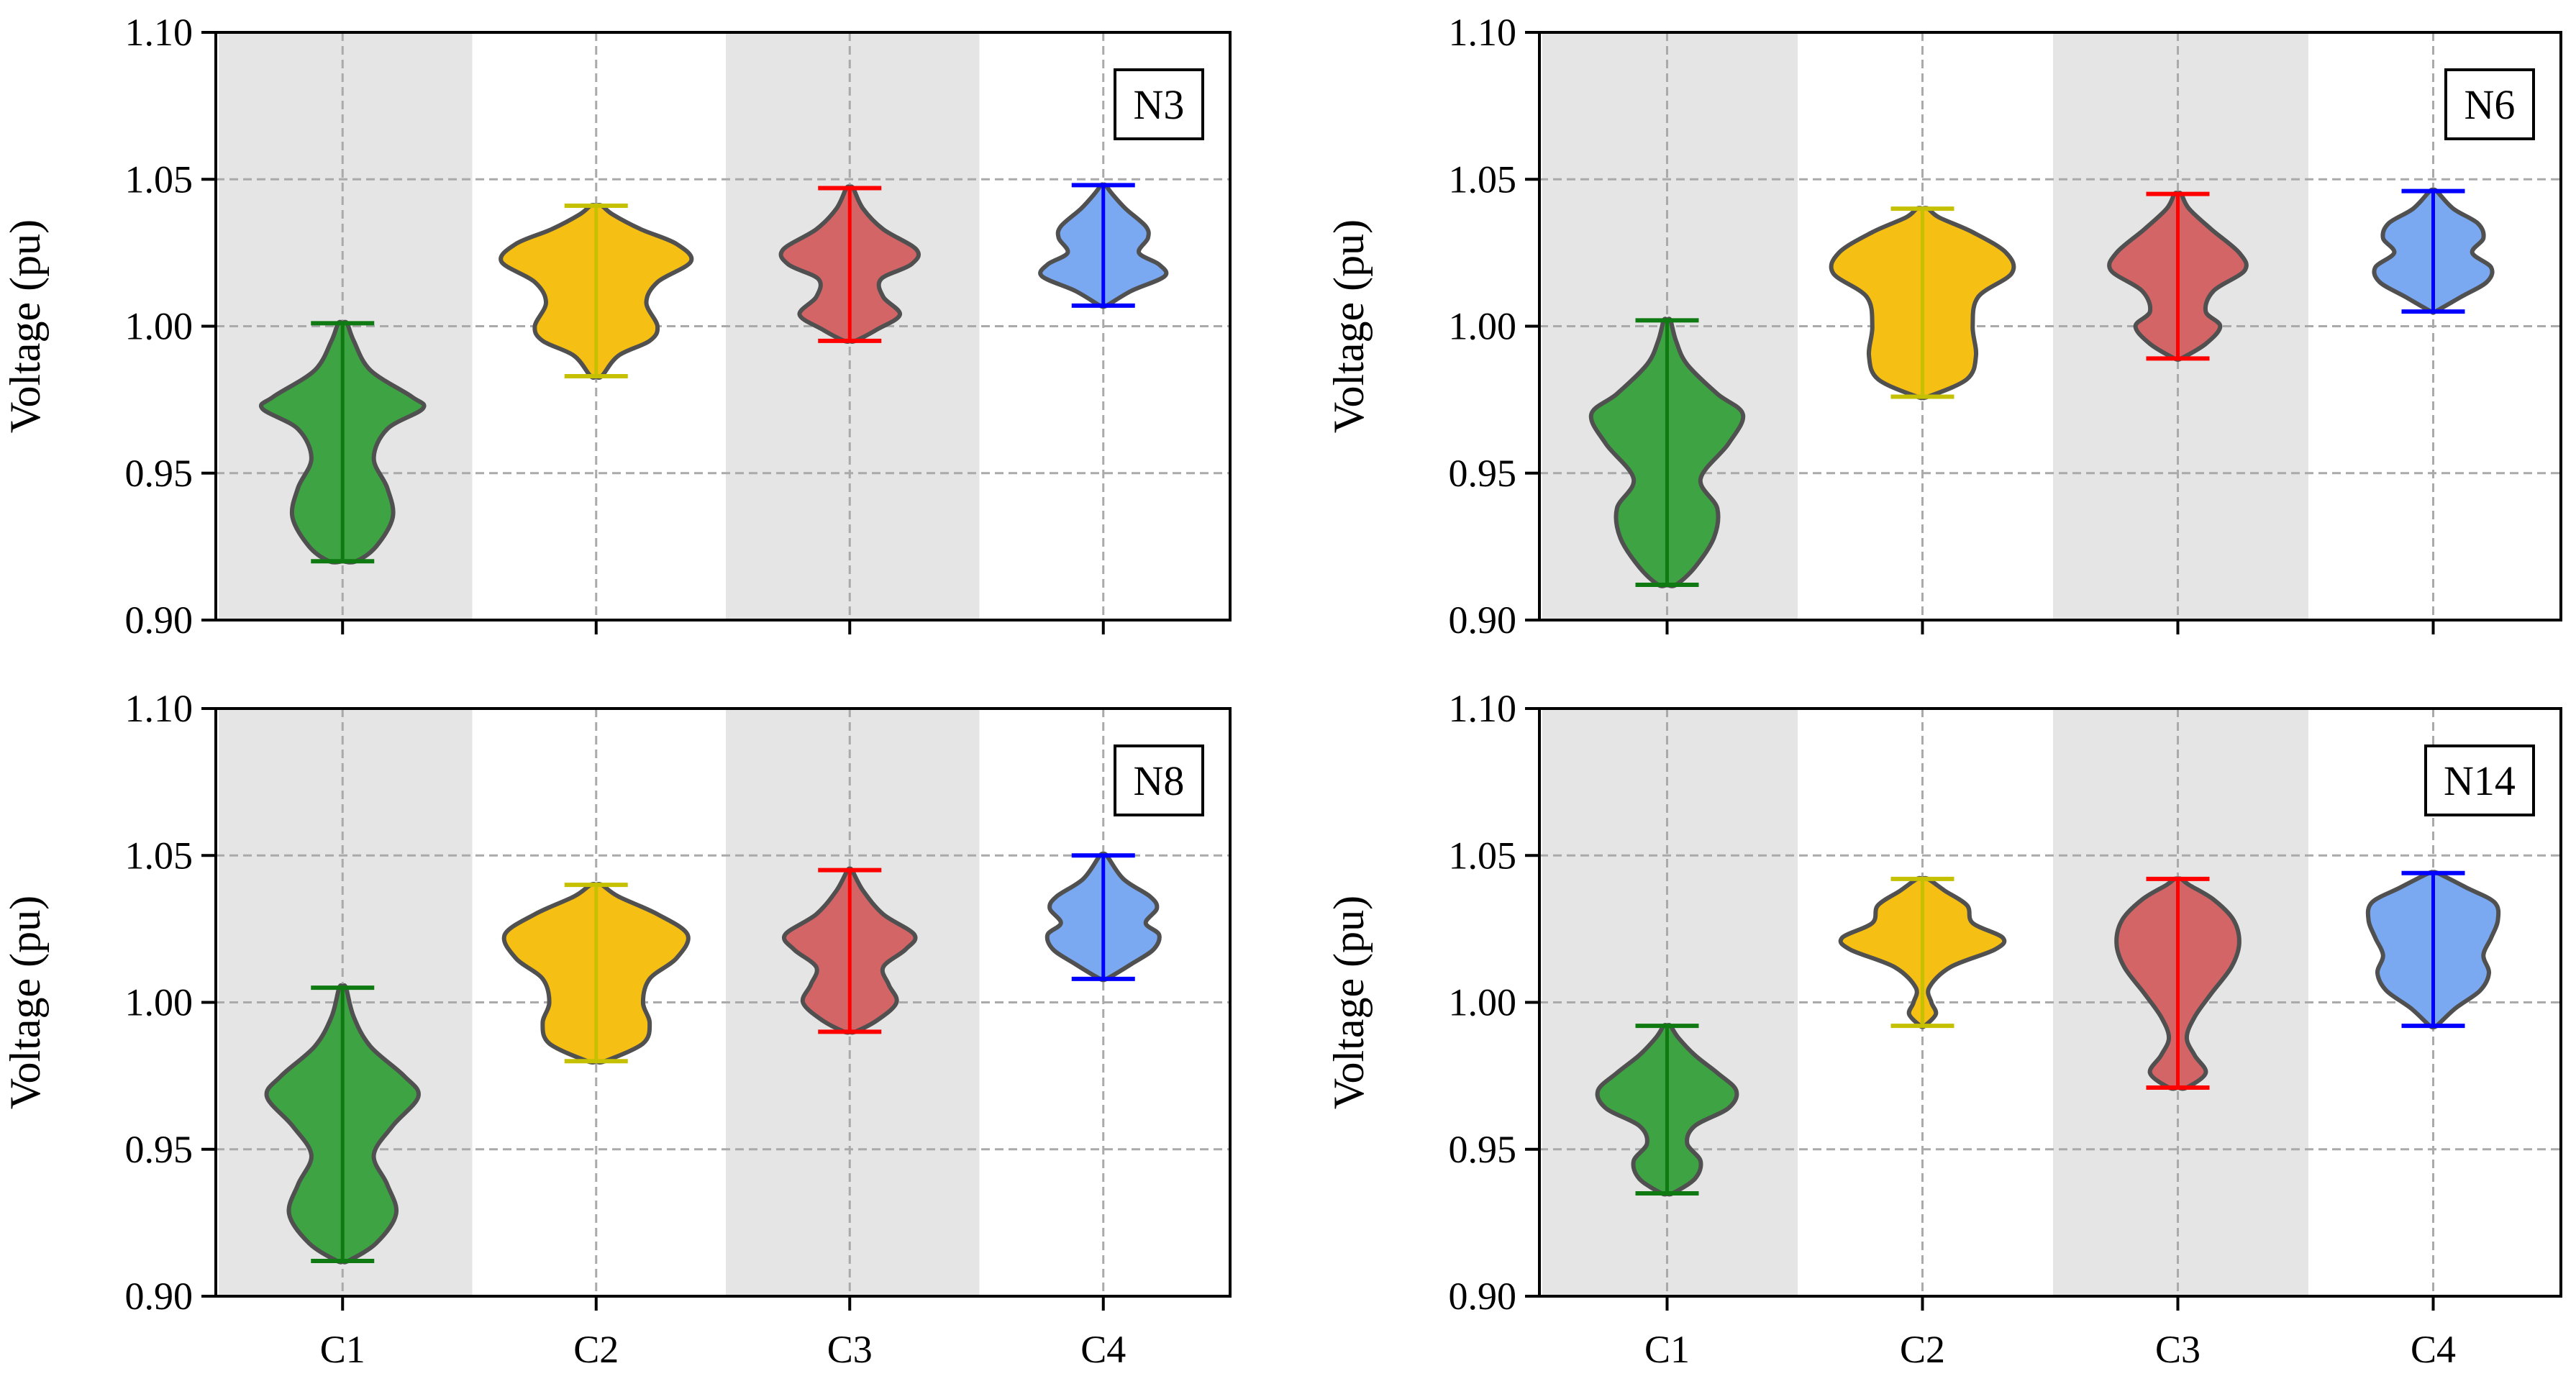  I want to click on node-label: N6, so click(2490, 105).